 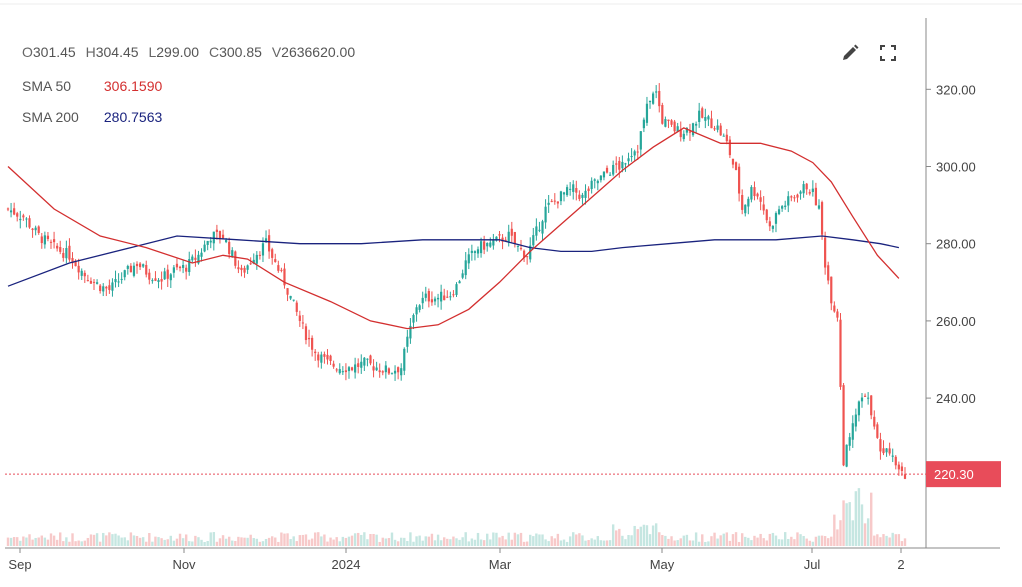 What do you see at coordinates (888, 53) in the screenshot?
I see `fullscreen-icon` at bounding box center [888, 53].